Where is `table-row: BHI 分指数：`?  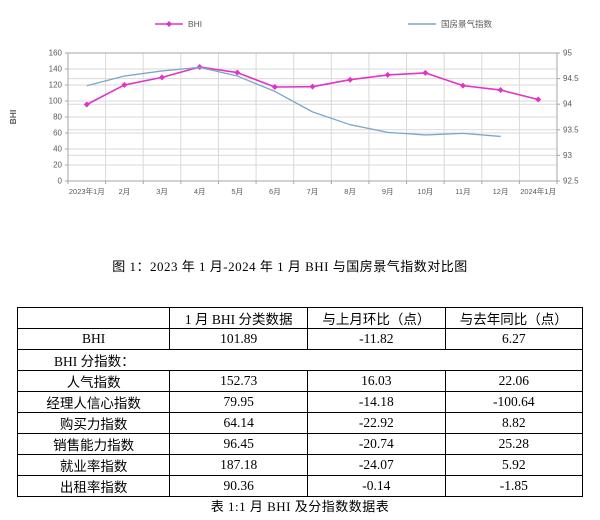
table-row: BHI 分指数： is located at coordinates (300, 360).